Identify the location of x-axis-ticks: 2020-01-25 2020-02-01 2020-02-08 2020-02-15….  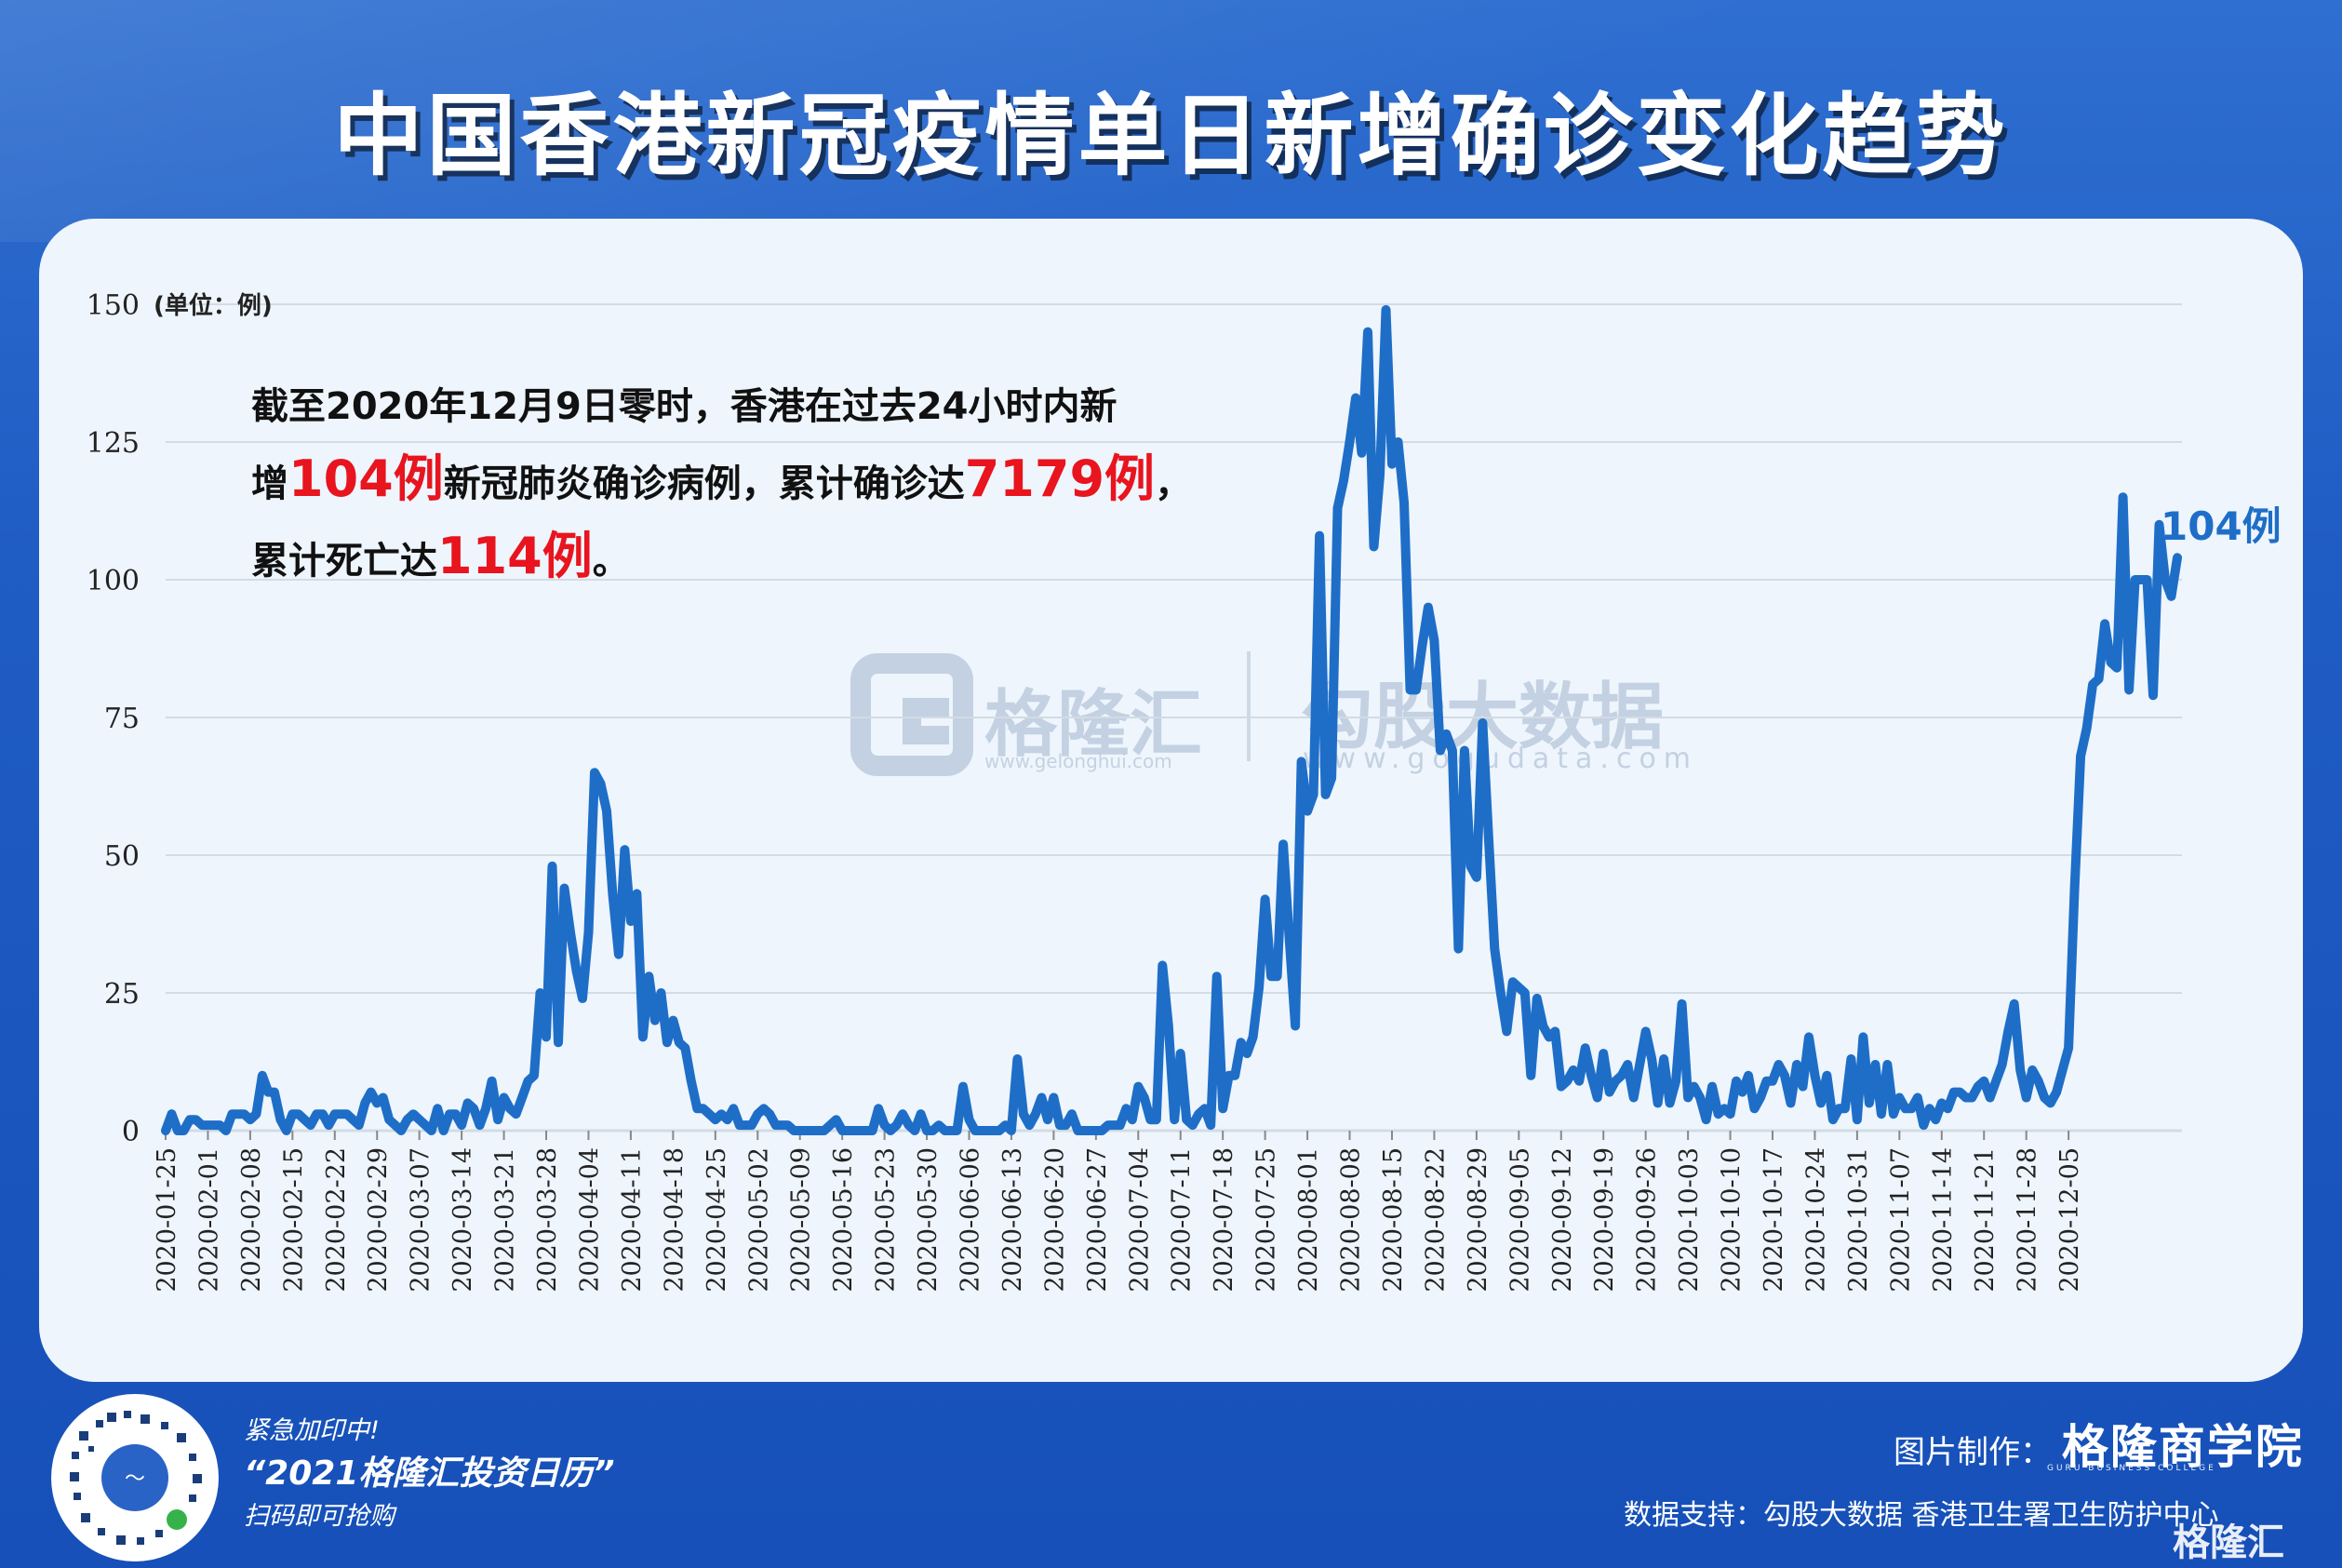
(1118, 1212).